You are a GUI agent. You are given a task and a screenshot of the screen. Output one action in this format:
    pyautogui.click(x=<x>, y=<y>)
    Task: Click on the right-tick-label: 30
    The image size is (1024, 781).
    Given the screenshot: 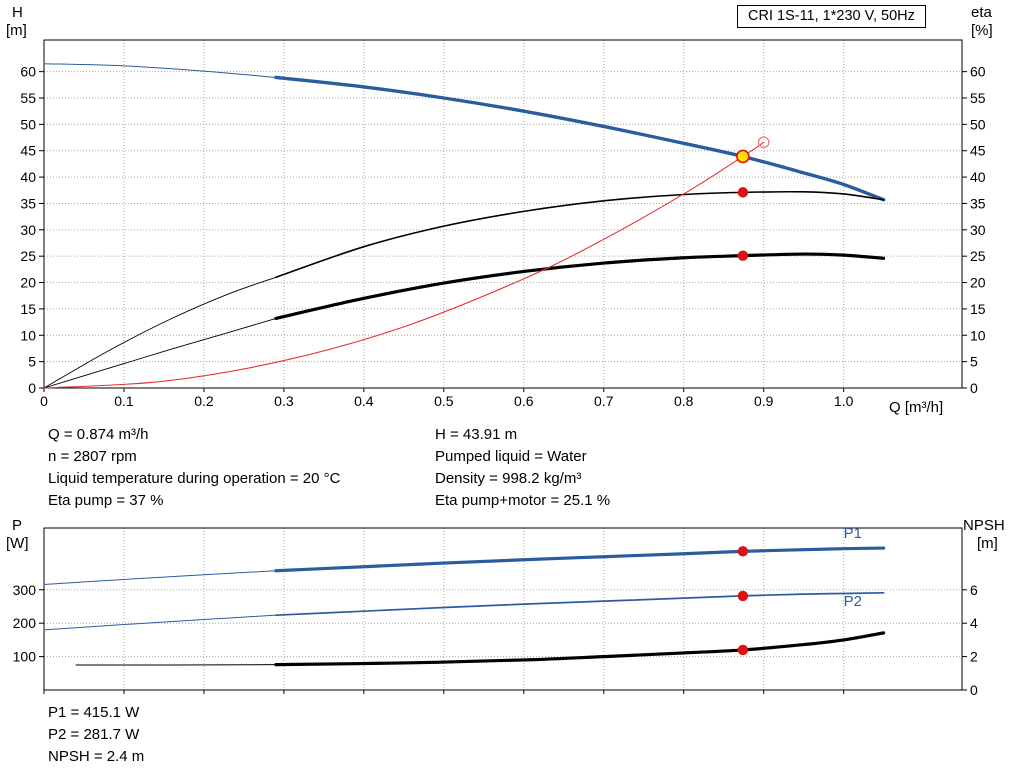 What is the action you would take?
    pyautogui.click(x=978, y=230)
    